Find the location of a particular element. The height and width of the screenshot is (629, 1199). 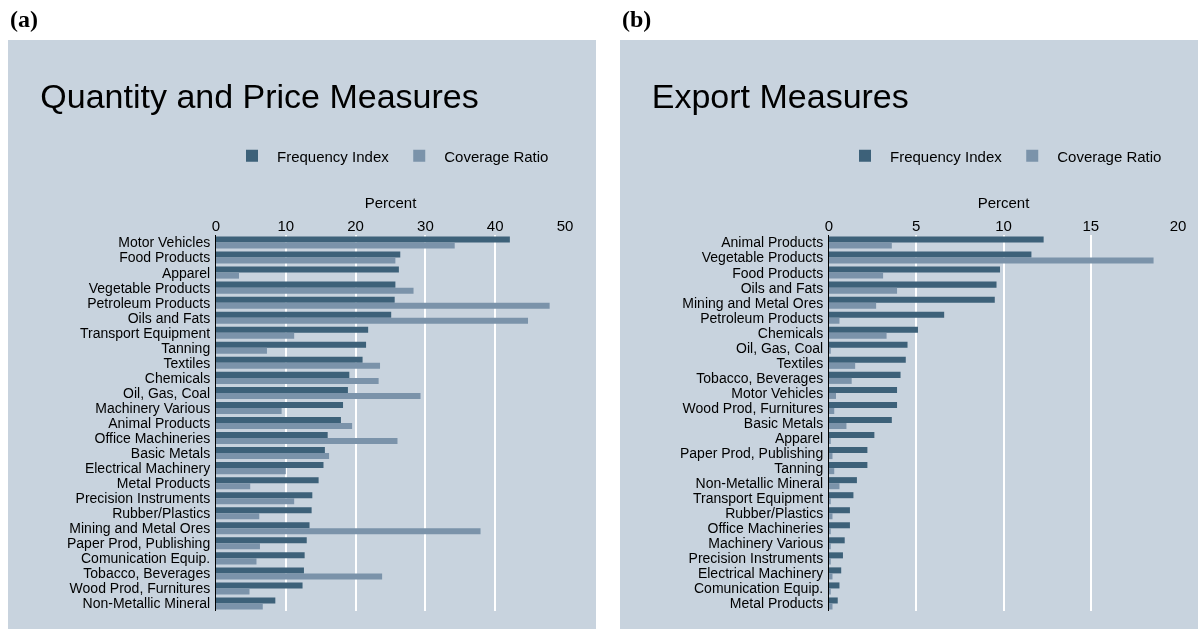

y-tick-label: Non-Metallic Mineral is located at coordinates (146, 603).